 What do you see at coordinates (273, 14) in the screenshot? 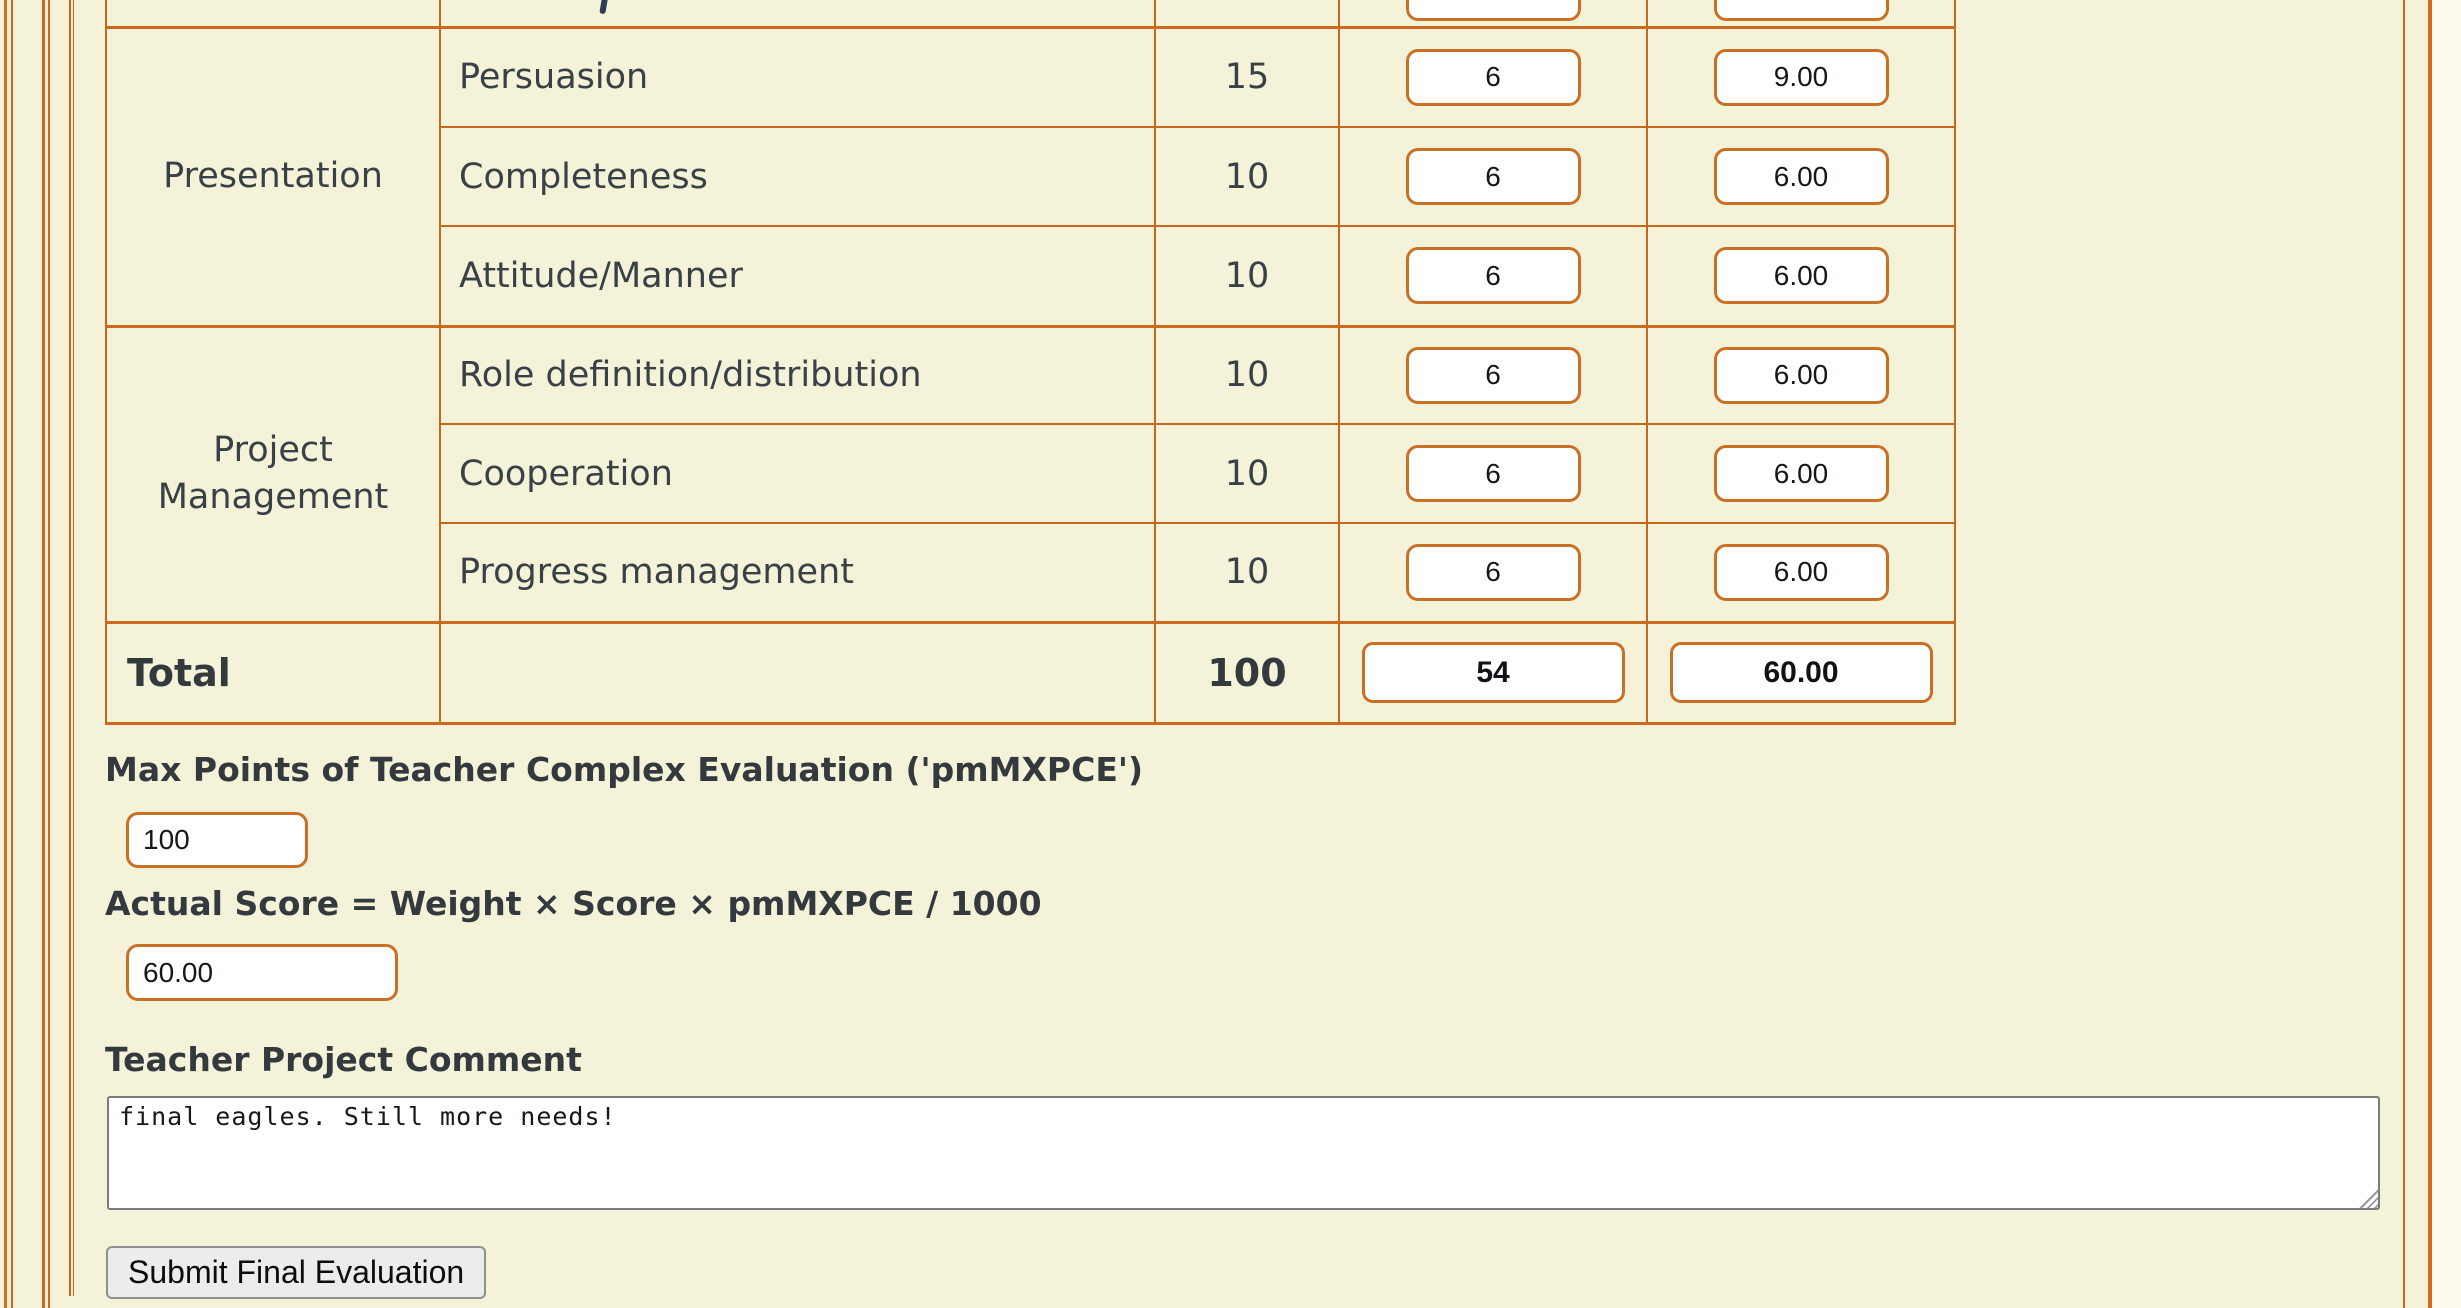
I see `category-cell-clipped` at bounding box center [273, 14].